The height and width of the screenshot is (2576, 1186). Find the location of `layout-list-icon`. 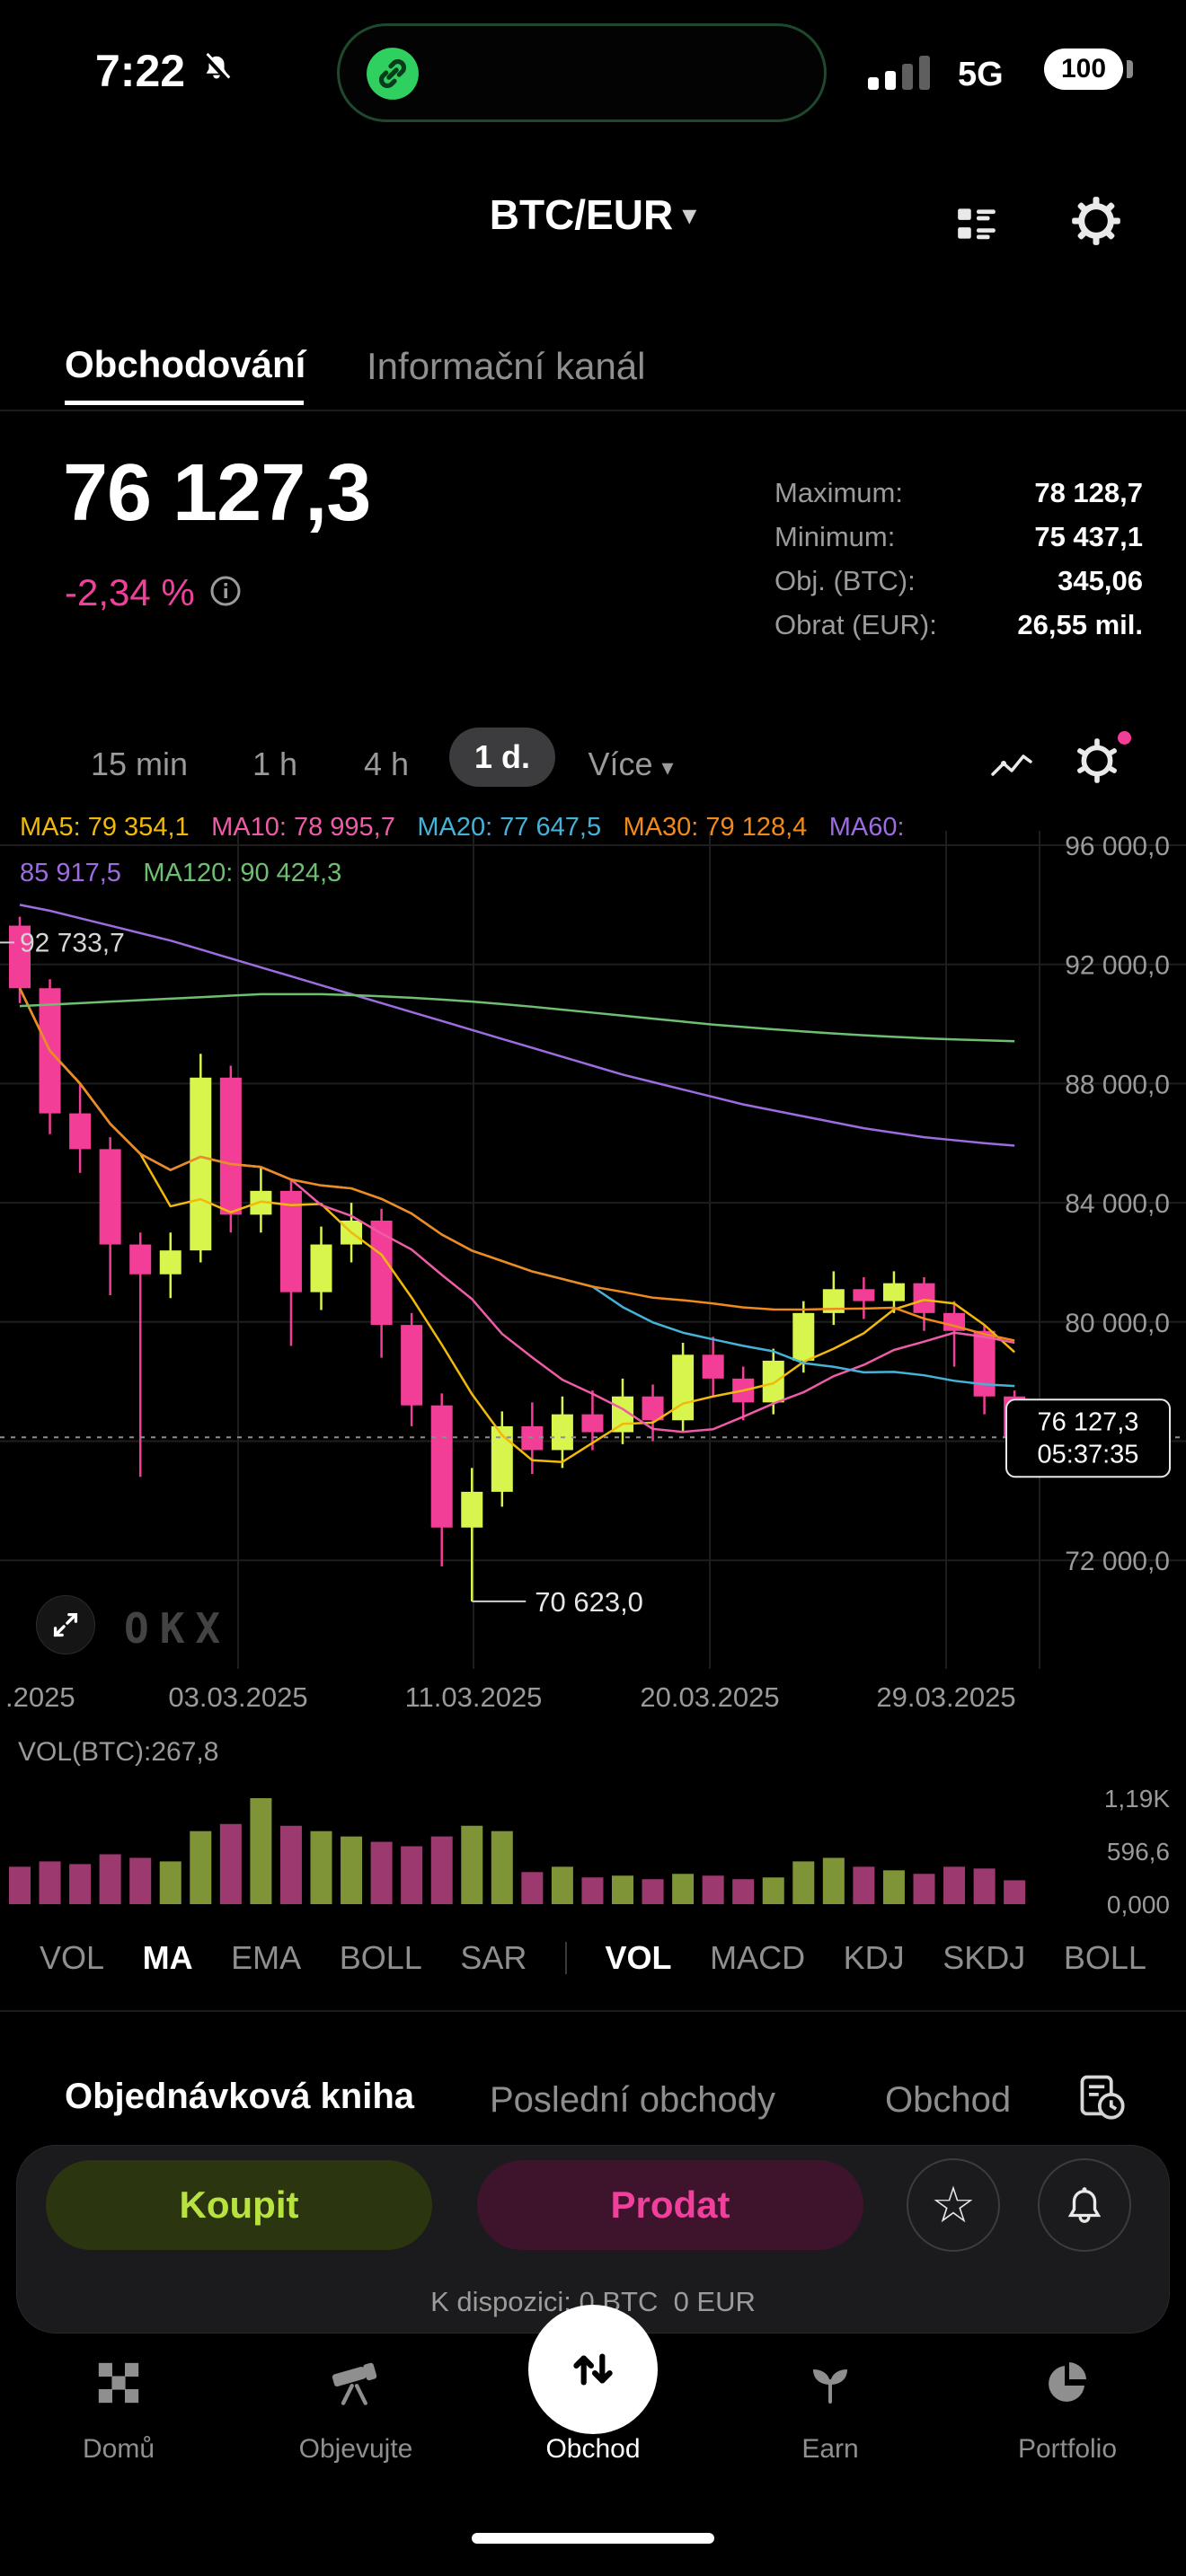

layout-list-icon is located at coordinates (976, 226).